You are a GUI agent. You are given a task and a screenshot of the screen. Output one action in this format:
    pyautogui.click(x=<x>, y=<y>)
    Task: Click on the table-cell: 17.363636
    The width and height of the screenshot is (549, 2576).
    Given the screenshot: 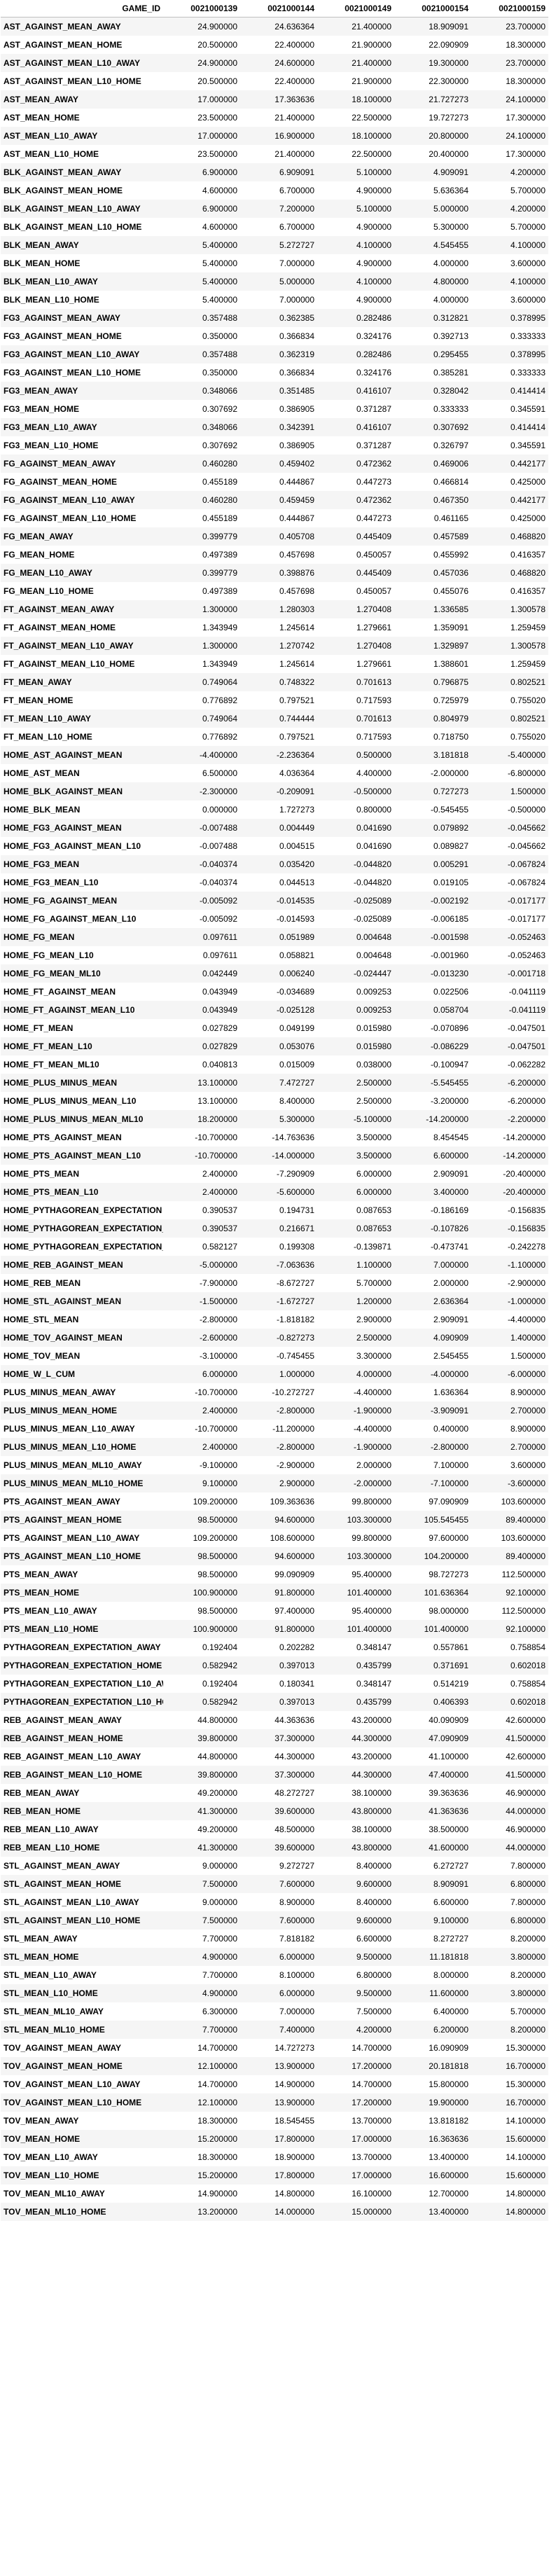 What is the action you would take?
    pyautogui.click(x=294, y=100)
    